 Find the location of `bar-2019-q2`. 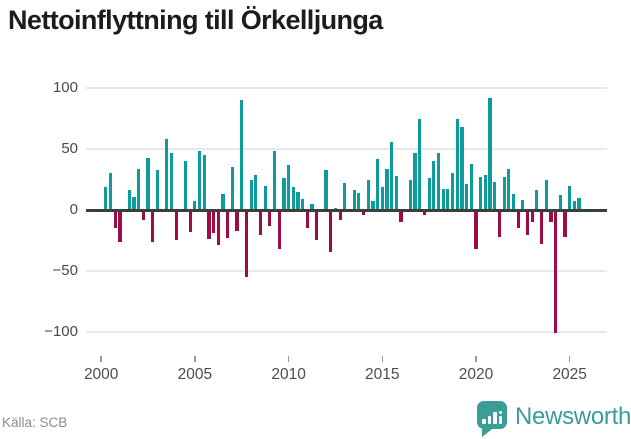

bar-2019-q2 is located at coordinates (462, 168).